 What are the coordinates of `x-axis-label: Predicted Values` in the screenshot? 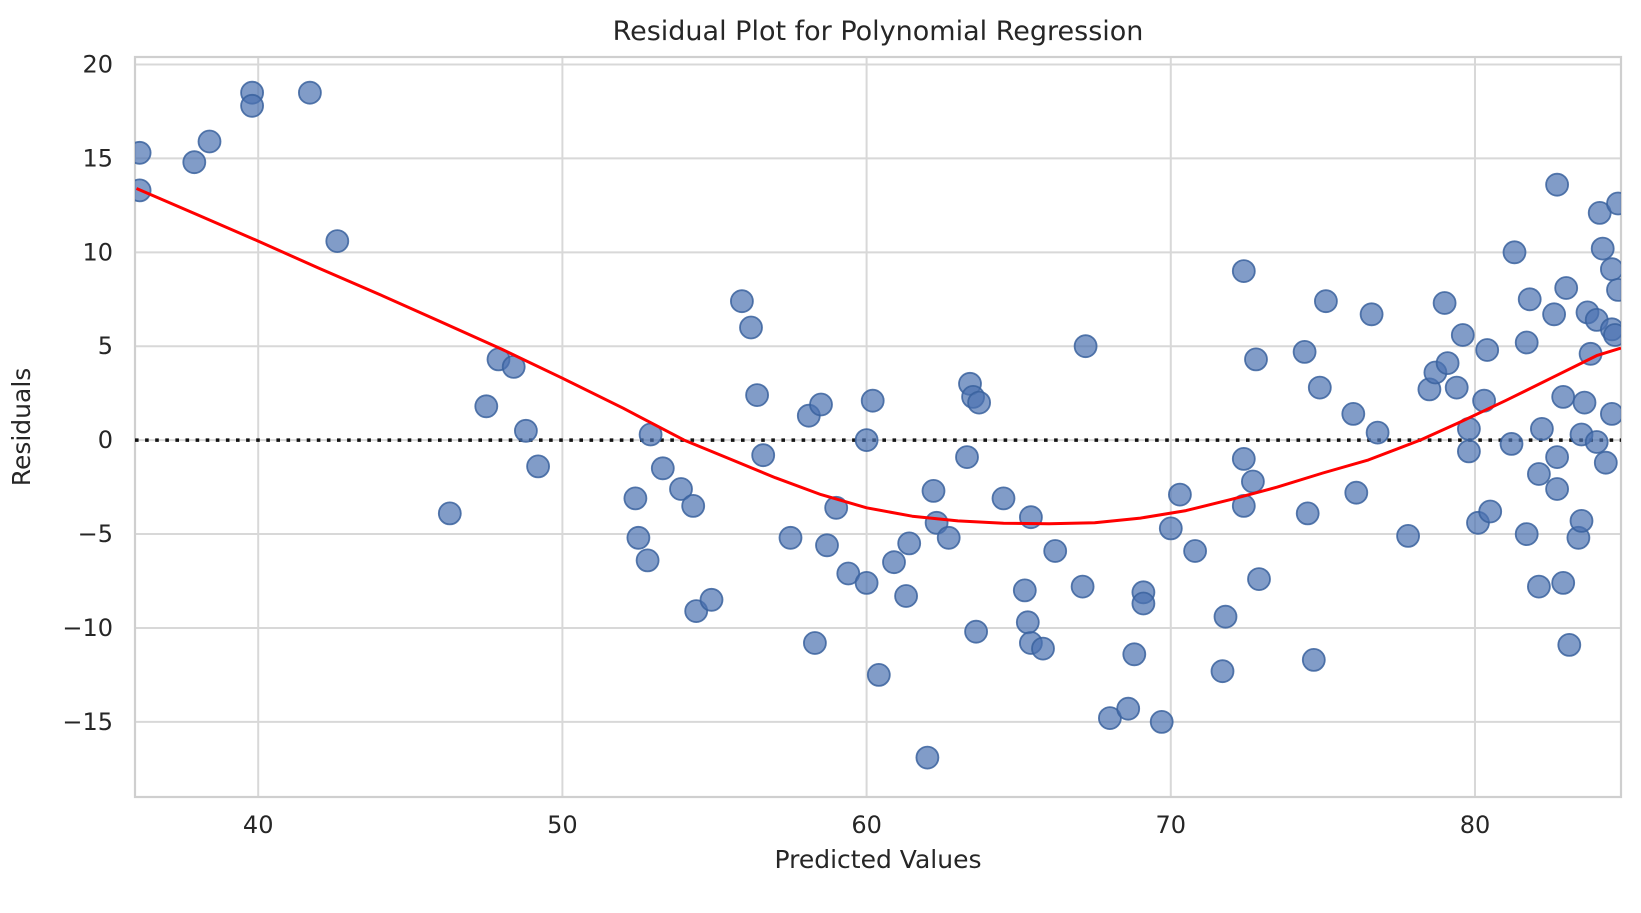 It's located at (878, 859).